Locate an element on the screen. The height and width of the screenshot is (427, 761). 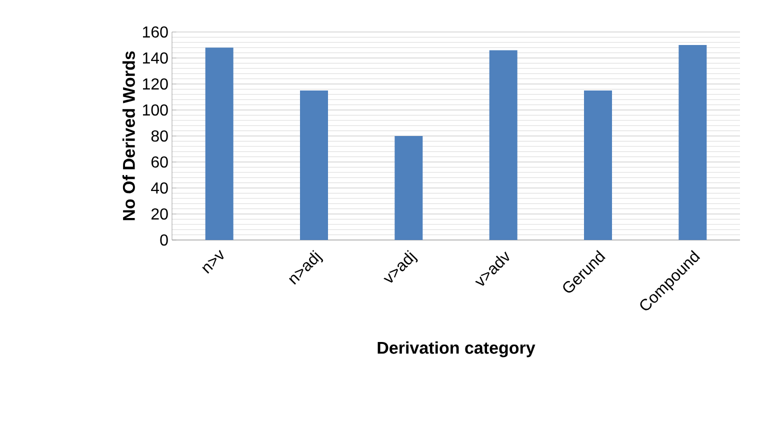
x-tick-label: n>v is located at coordinates (213, 262).